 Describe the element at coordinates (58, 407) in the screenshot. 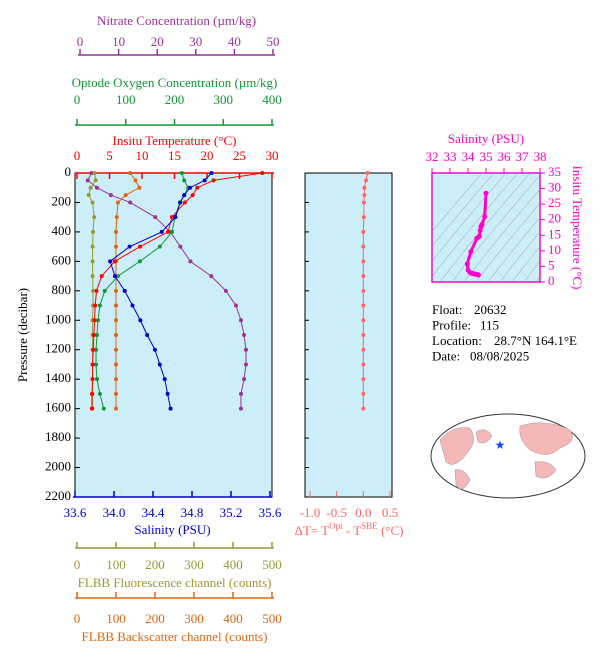

I see `y-tick-label: 1600` at that location.